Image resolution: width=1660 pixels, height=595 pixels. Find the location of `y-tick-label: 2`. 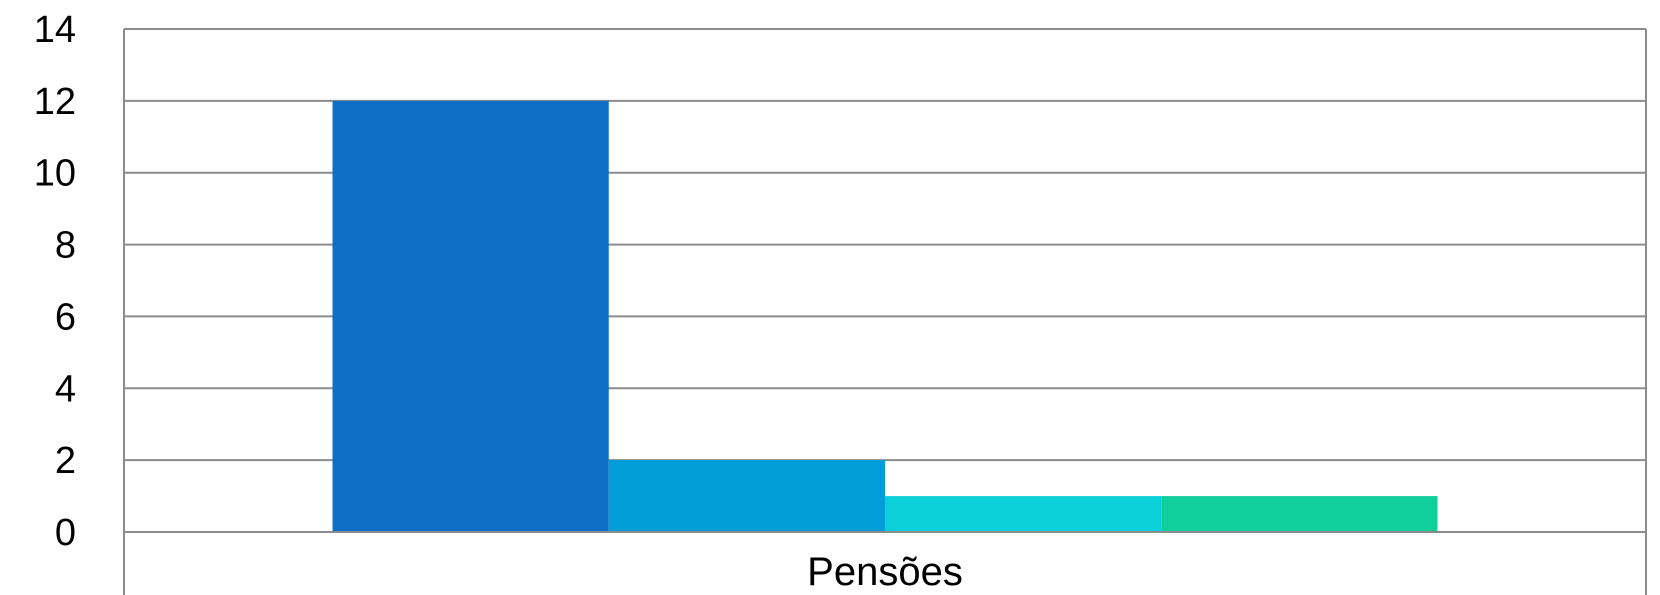

y-tick-label: 2 is located at coordinates (65, 461).